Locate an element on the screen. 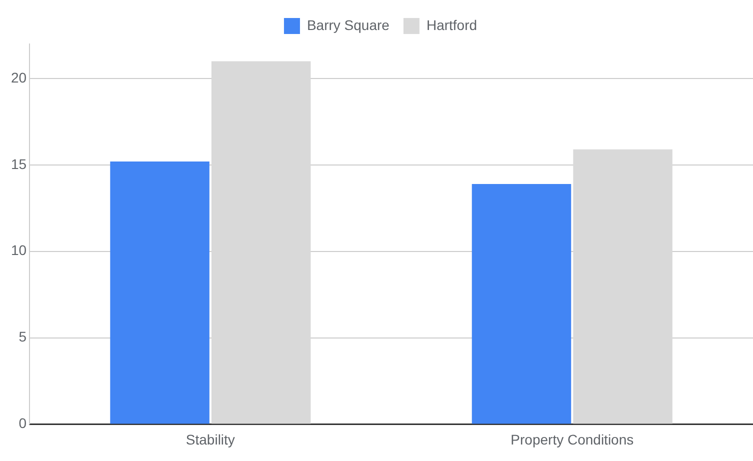 The height and width of the screenshot is (461, 753). y-tick-label: 0 is located at coordinates (22, 423).